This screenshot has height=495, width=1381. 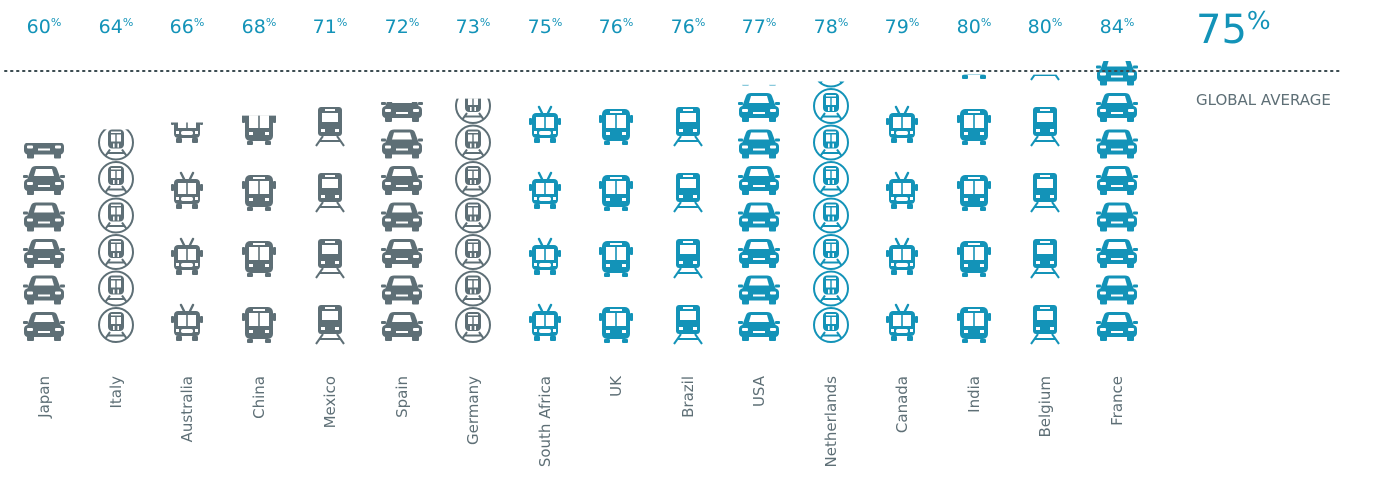 What do you see at coordinates (974, 394) in the screenshot?
I see `category-label: India` at bounding box center [974, 394].